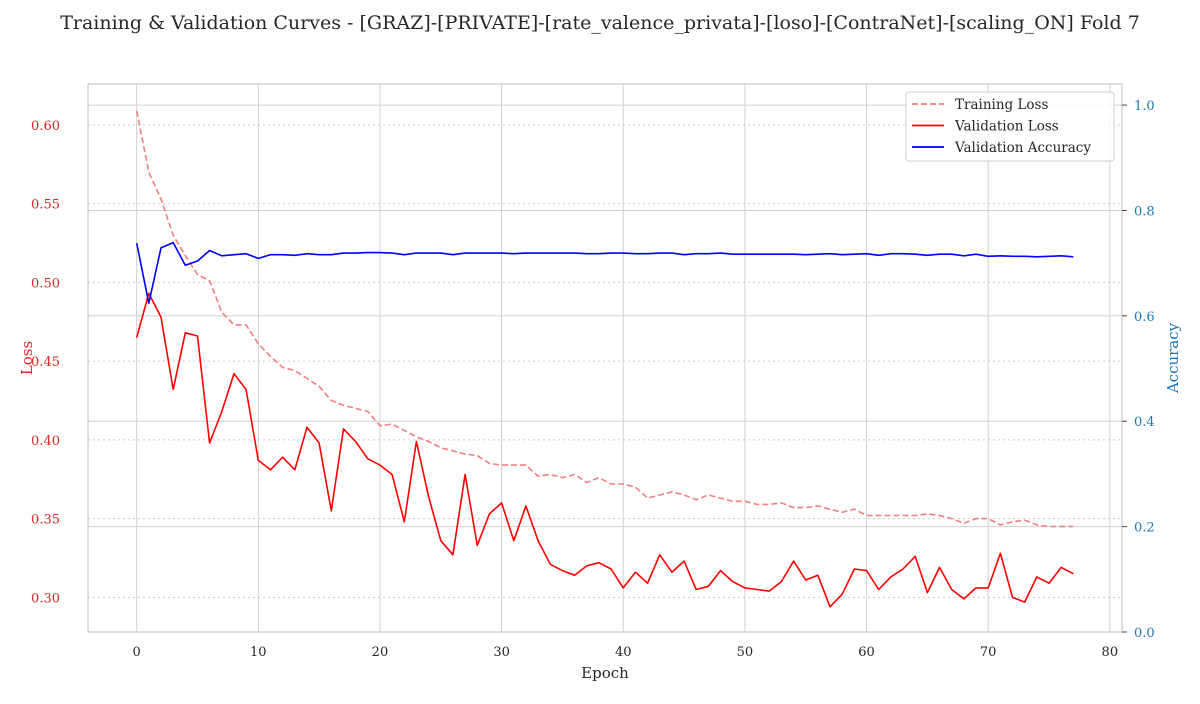 This screenshot has height=704, width=1200. Describe the element at coordinates (605, 673) in the screenshot. I see `x-axis-label: Epoch` at that location.